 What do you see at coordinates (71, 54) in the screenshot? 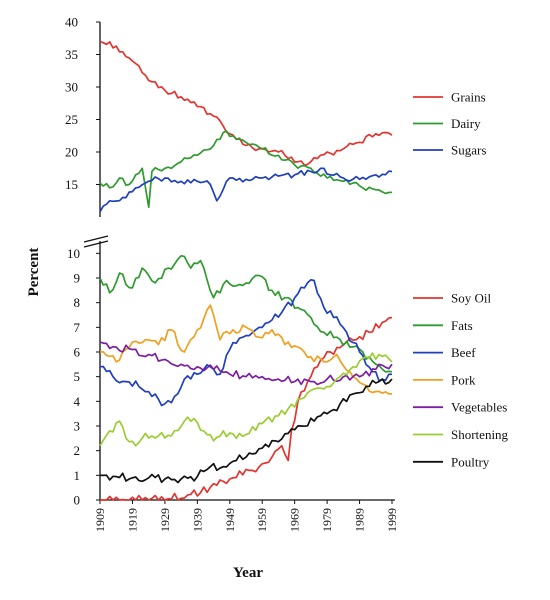
I see `upper-y-tick-label: 35` at bounding box center [71, 54].